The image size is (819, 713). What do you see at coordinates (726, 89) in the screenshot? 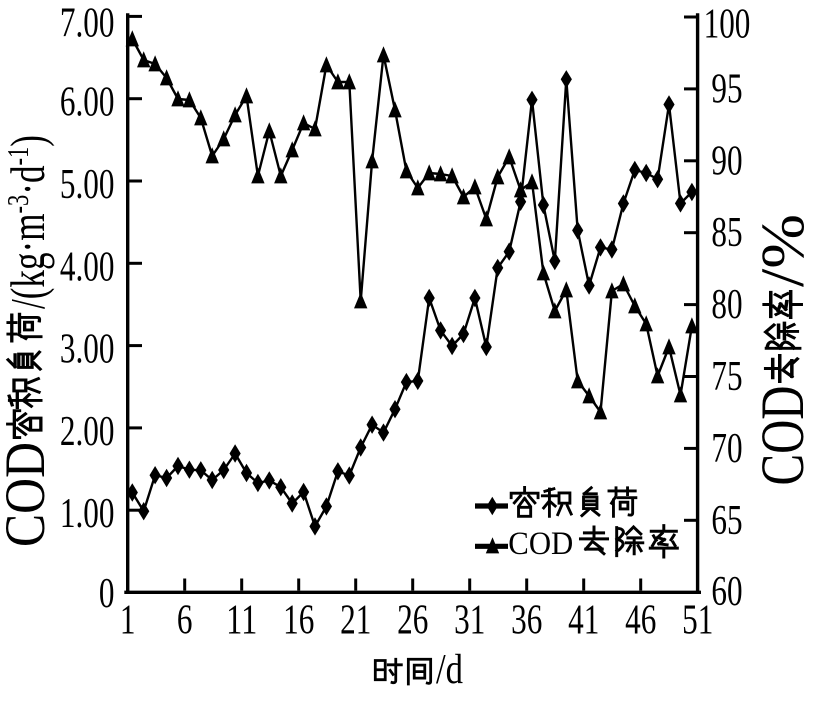
I see `svg-text: 95` at bounding box center [726, 89].